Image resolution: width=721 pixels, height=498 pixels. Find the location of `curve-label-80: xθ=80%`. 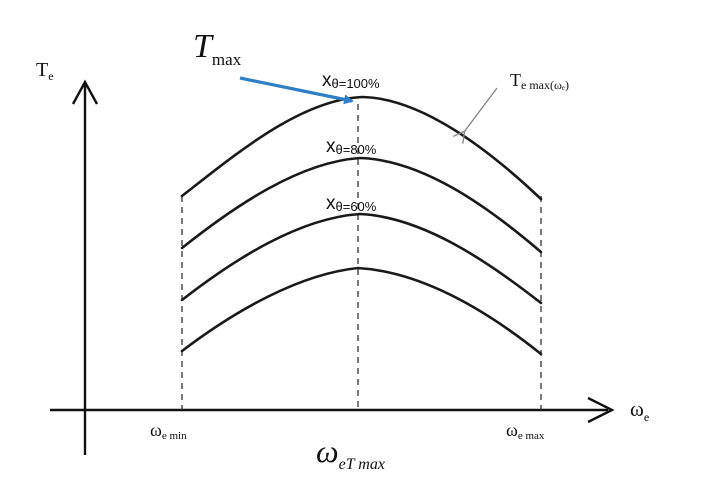

curve-label-80: xθ=80% is located at coordinates (351, 146).